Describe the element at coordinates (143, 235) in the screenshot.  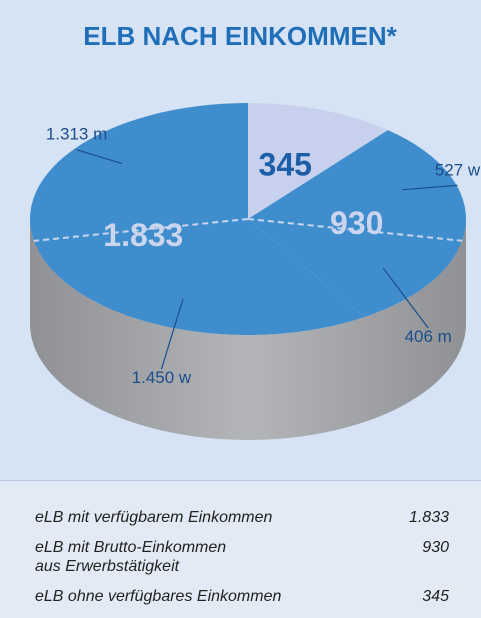
I see `slice-label: 1.833` at that location.